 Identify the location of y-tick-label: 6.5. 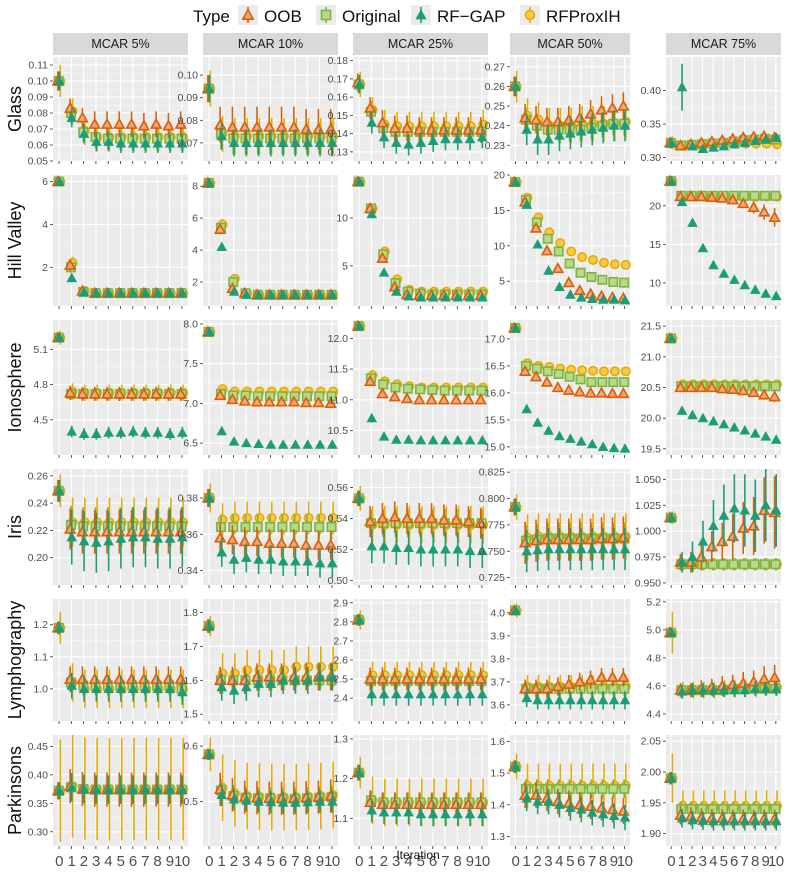
(190, 444).